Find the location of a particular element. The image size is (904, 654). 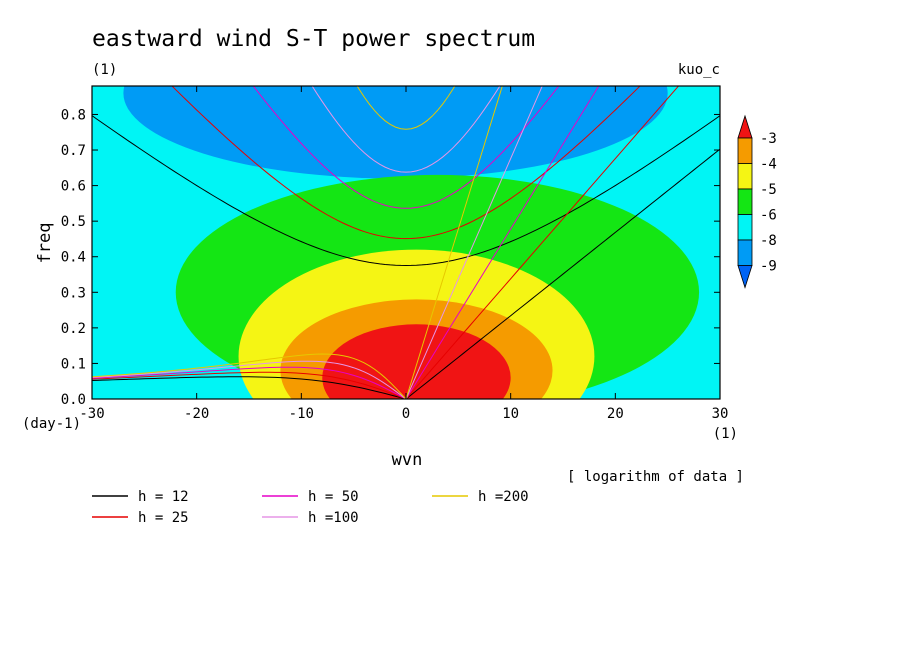

legend-label: h = 50 is located at coordinates (333, 497).